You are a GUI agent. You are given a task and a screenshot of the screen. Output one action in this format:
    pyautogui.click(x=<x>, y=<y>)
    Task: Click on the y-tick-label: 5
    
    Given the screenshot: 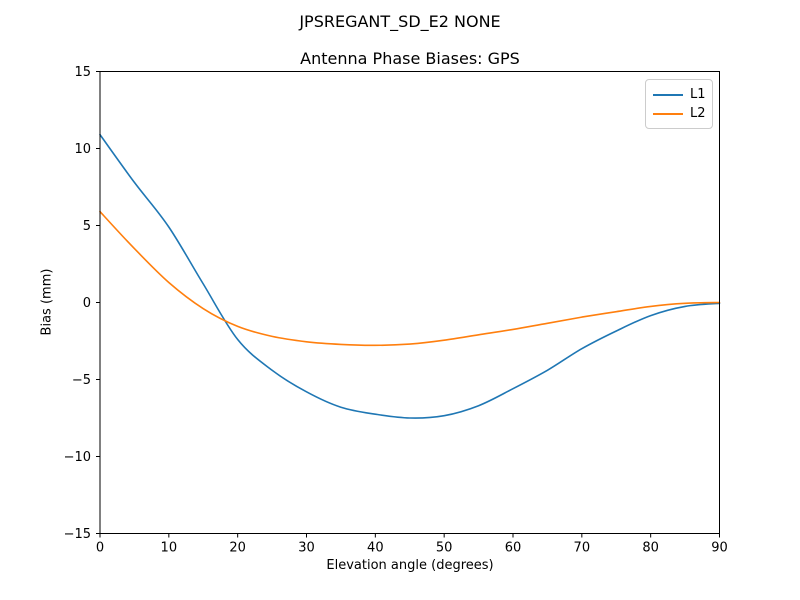 What is the action you would take?
    pyautogui.click(x=87, y=226)
    